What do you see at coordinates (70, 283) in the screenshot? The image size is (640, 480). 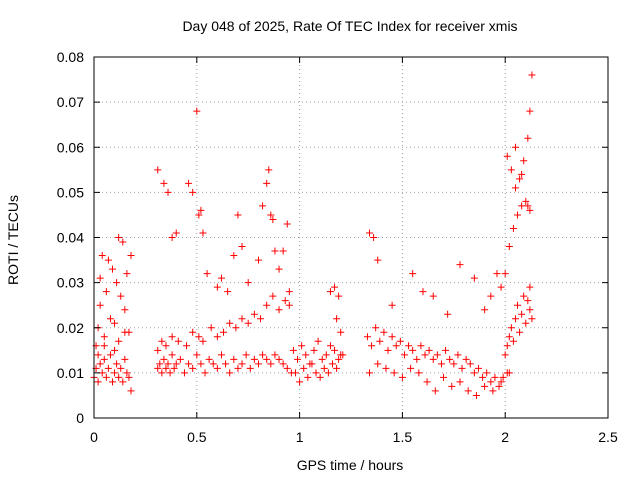 I see `y-tick-label: 0.03` at bounding box center [70, 283].